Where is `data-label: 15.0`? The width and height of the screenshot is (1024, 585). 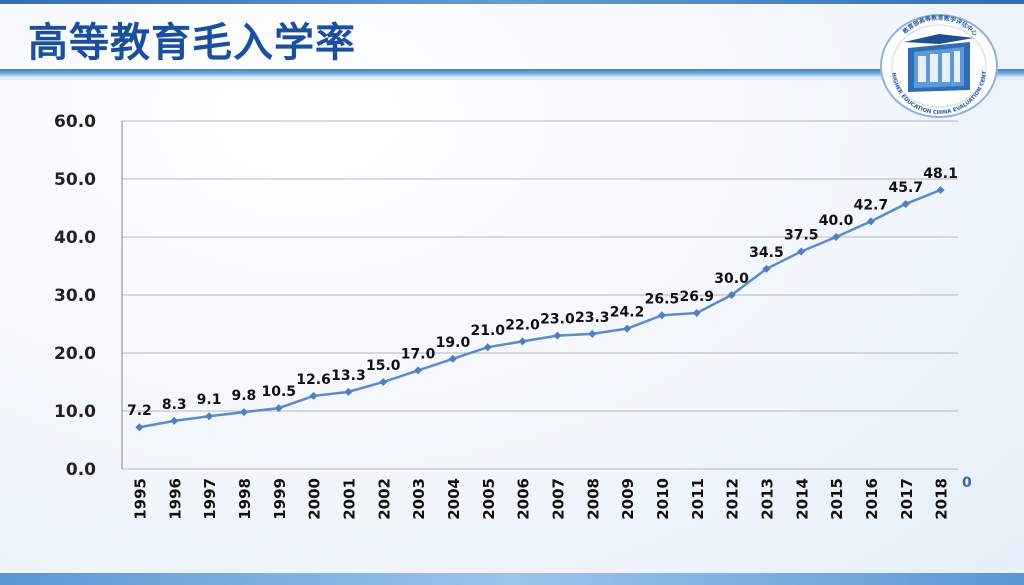 data-label: 15.0 is located at coordinates (383, 366).